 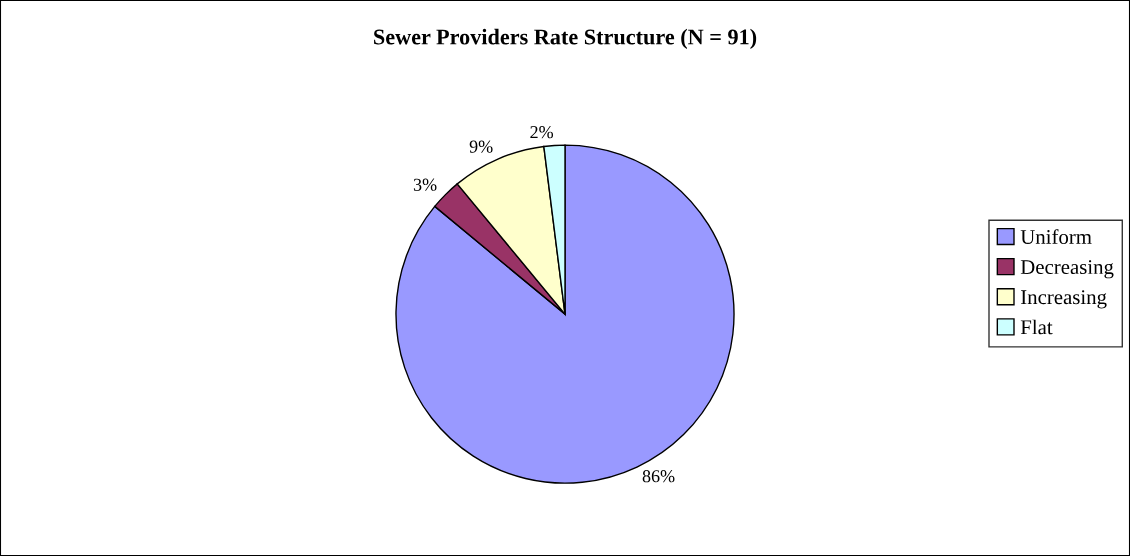 I want to click on legend-label: Flat, so click(x=1036, y=327).